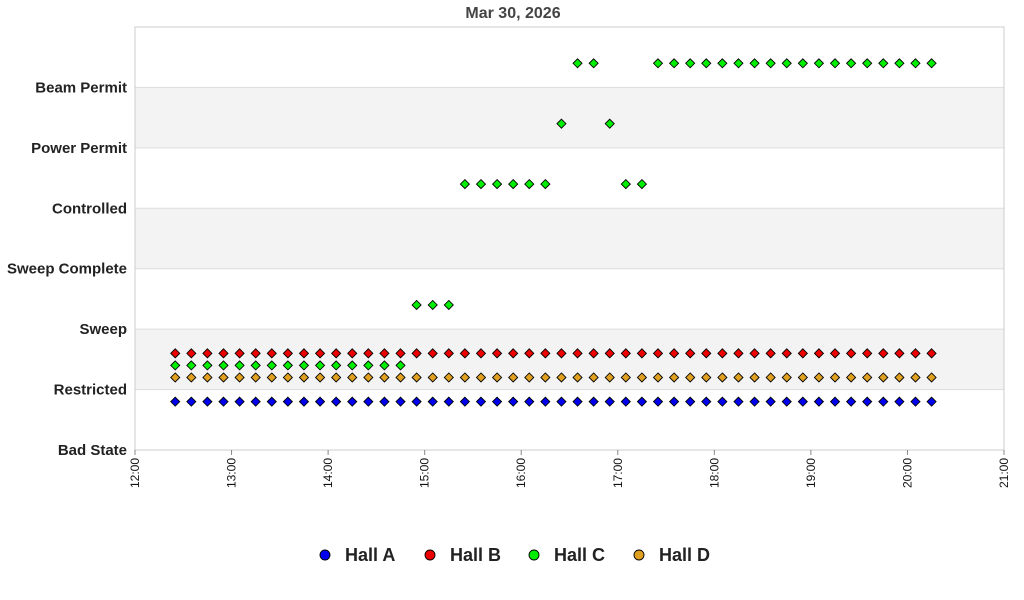  I want to click on x-tick-label: 18:00, so click(714, 473).